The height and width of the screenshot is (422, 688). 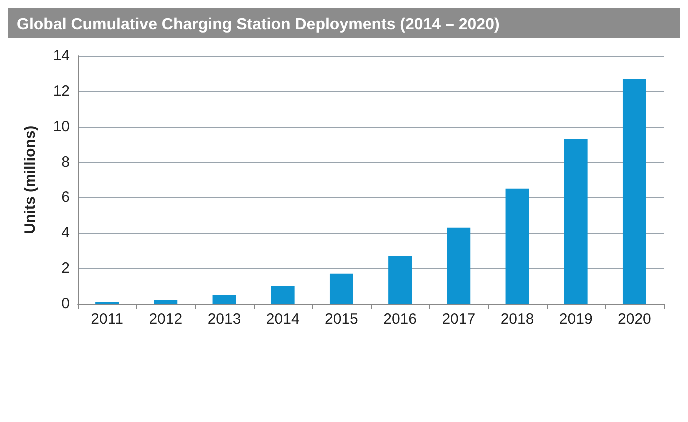 I want to click on x-tick-label: 2012, so click(x=166, y=319).